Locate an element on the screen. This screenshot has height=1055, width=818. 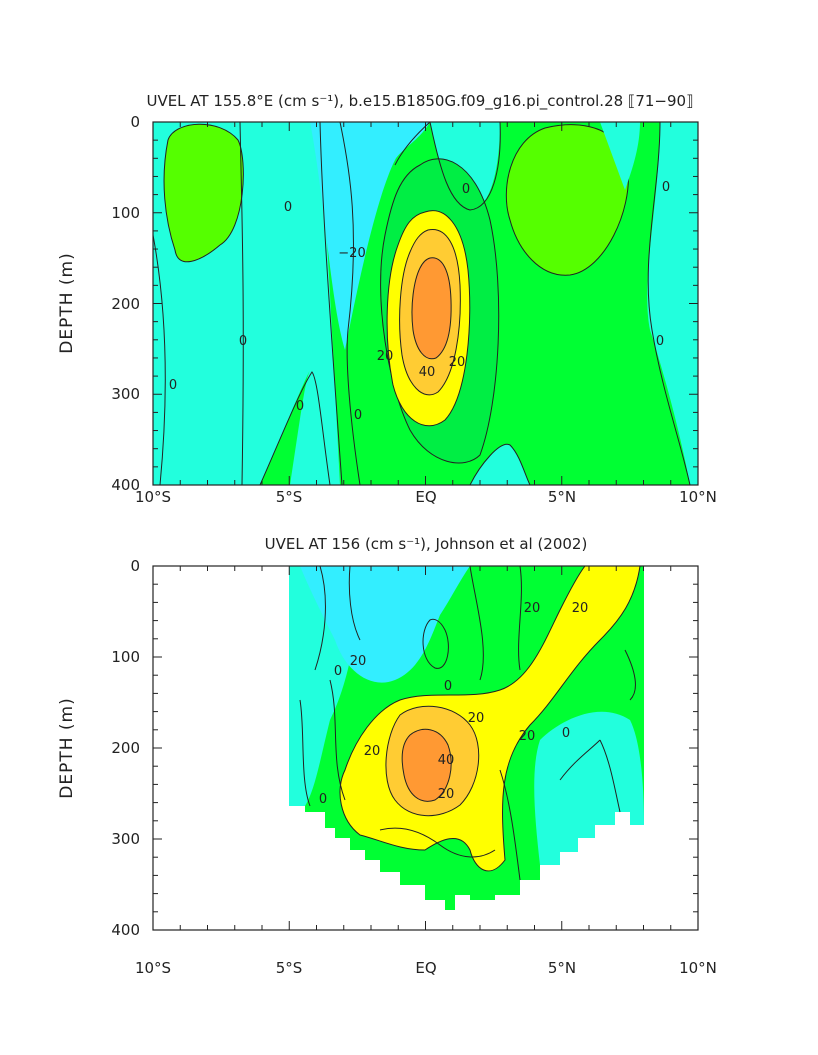
p2-clabel: 40 is located at coordinates (446, 760).